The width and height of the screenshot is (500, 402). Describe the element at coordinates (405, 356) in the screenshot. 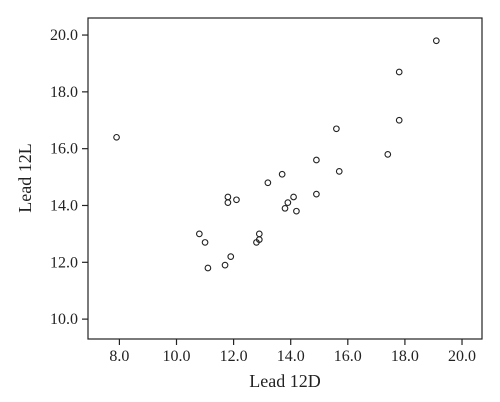

I see `x-tick-label: 18.0` at that location.